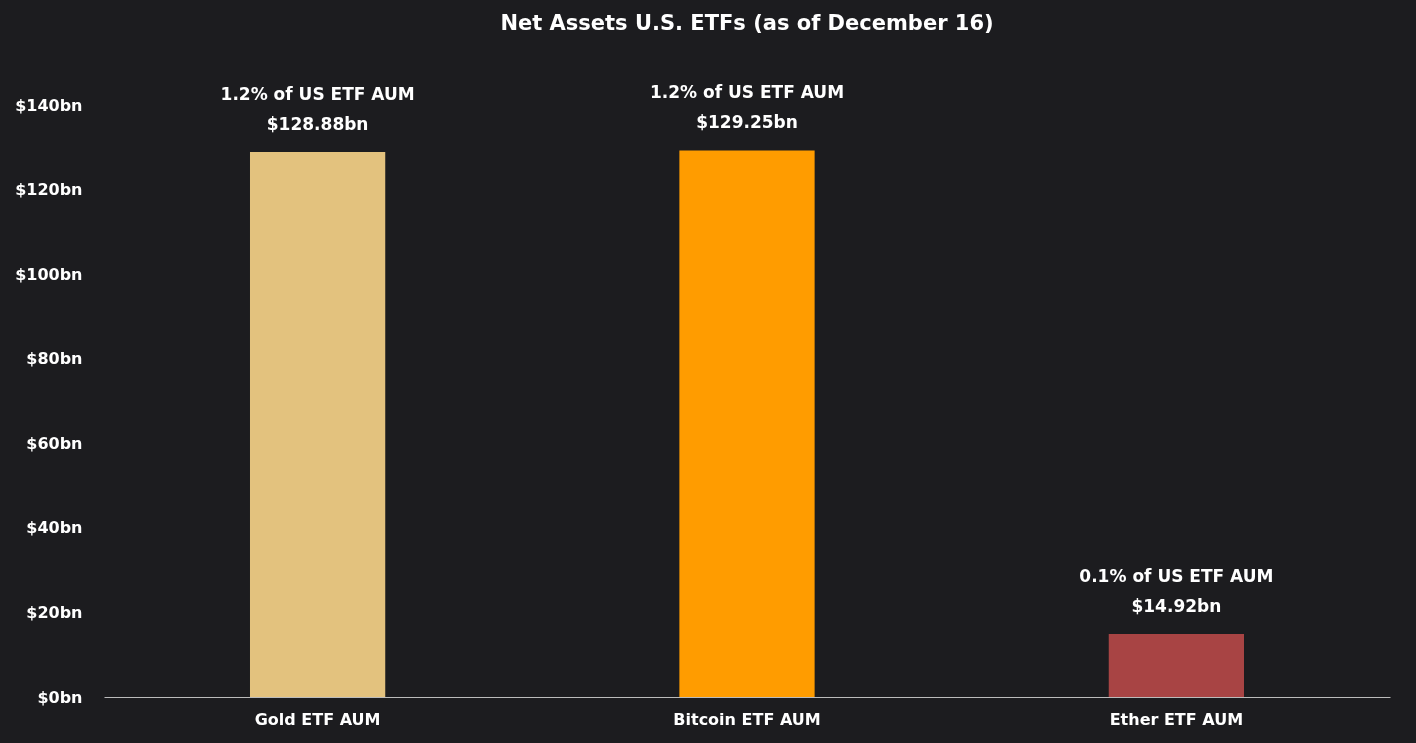 The height and width of the screenshot is (743, 1416). I want to click on data-label: $129.25bn, so click(747, 122).